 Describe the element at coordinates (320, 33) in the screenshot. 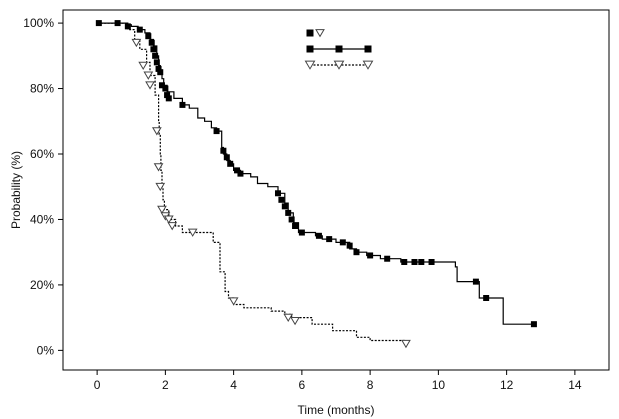

I see `legend-key-triangle` at that location.